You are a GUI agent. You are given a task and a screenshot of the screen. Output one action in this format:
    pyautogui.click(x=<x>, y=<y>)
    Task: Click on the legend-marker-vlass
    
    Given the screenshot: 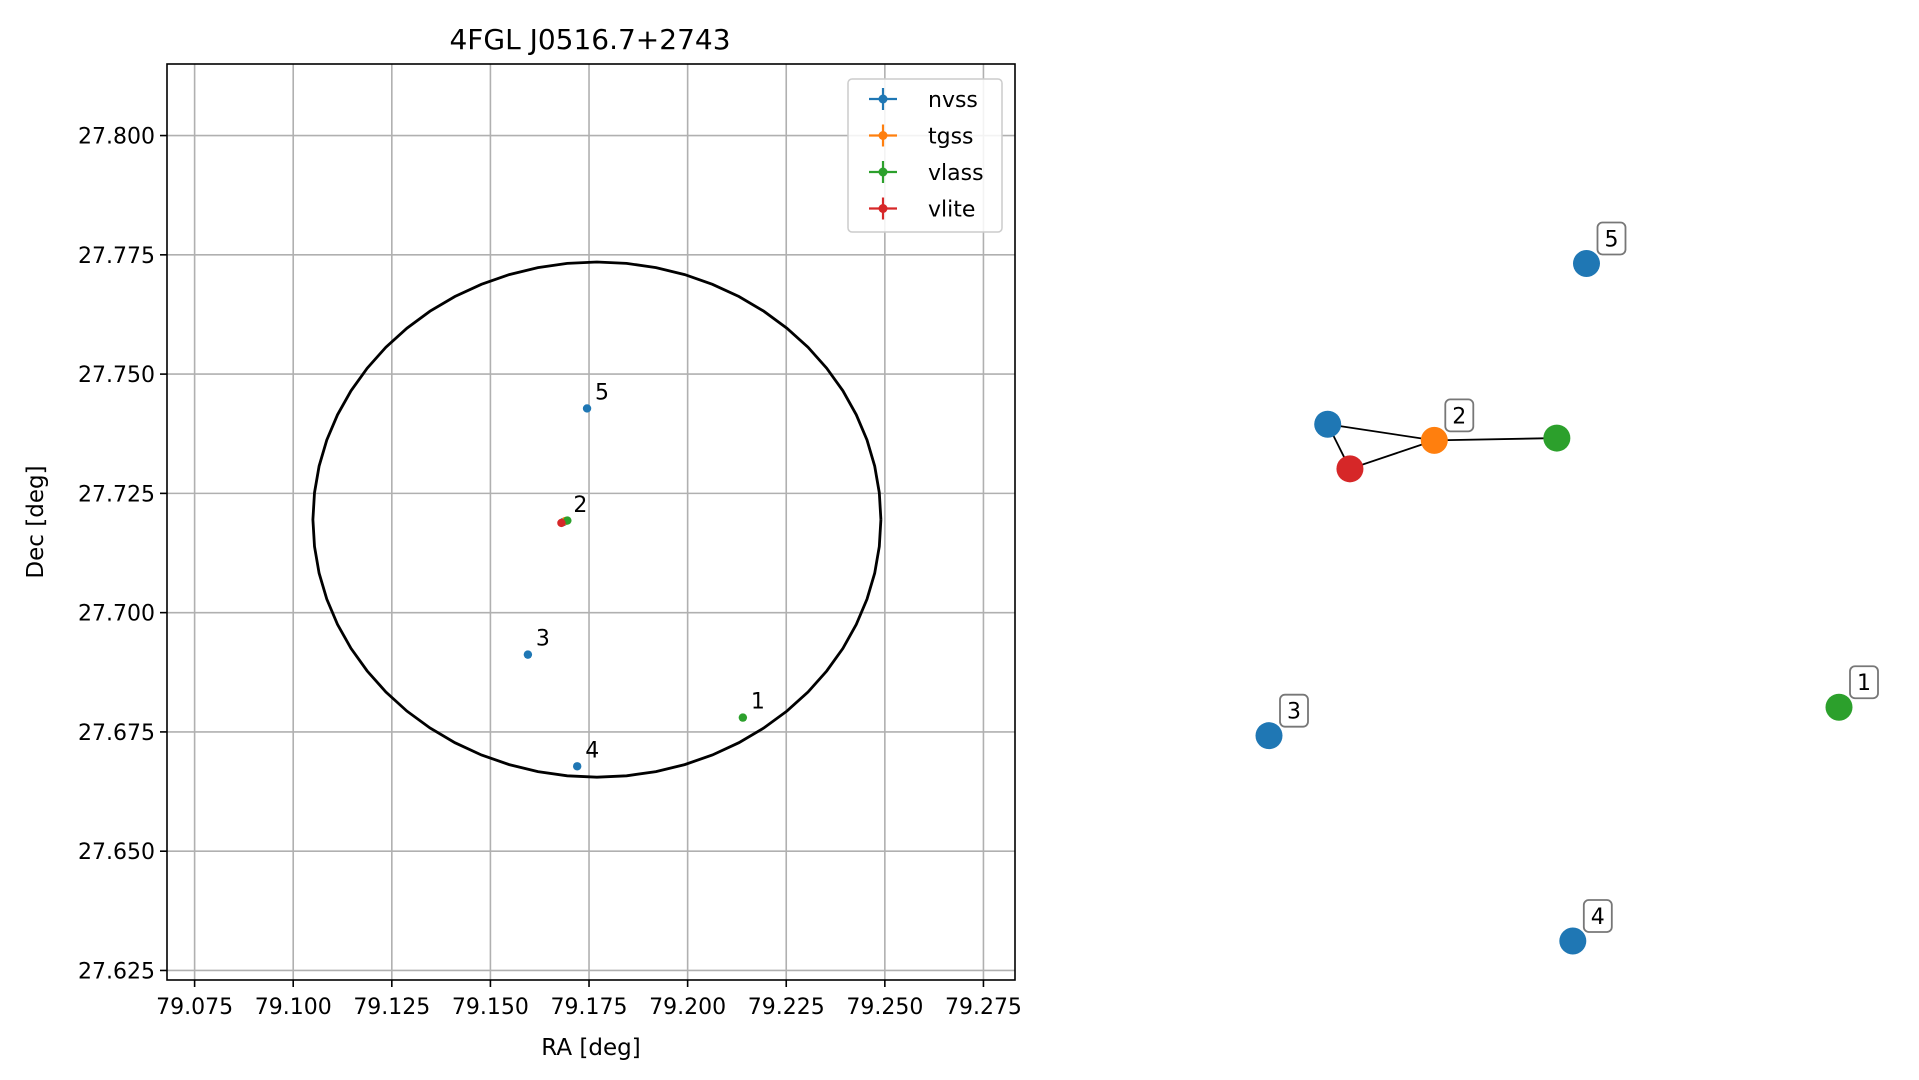 What is the action you would take?
    pyautogui.click(x=883, y=172)
    